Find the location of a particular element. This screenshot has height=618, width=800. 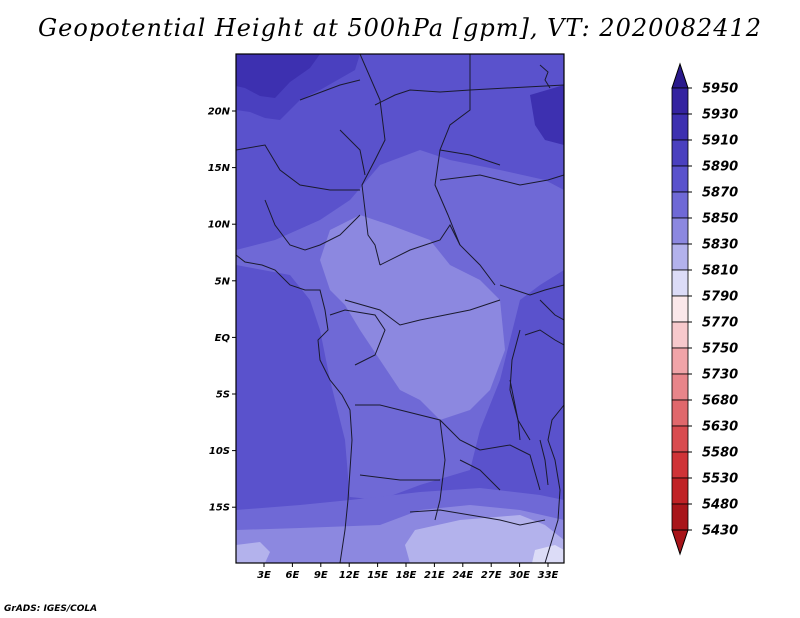

legend-label: 5850 is located at coordinates (720, 219).